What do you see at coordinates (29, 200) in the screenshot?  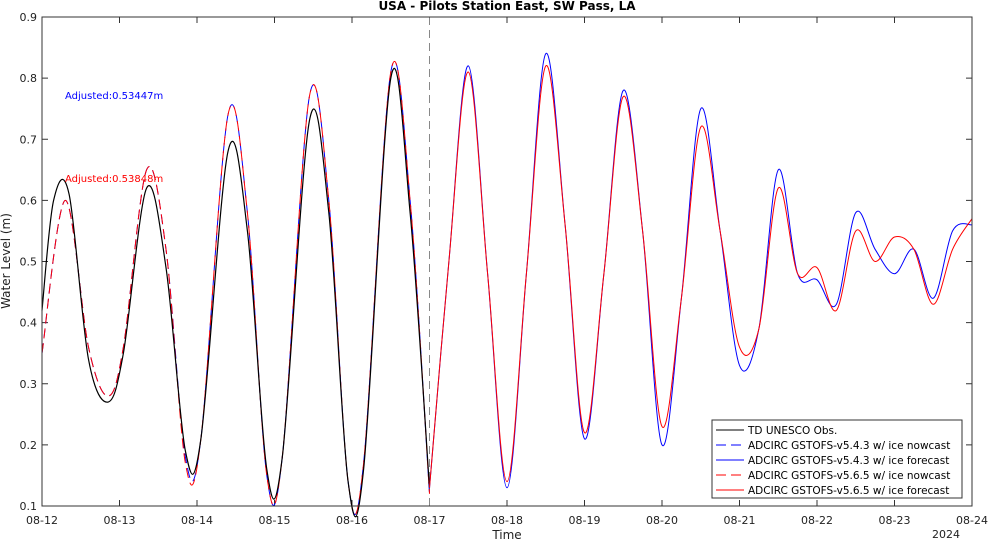 I see `y-tick-label: 0.6` at bounding box center [29, 200].